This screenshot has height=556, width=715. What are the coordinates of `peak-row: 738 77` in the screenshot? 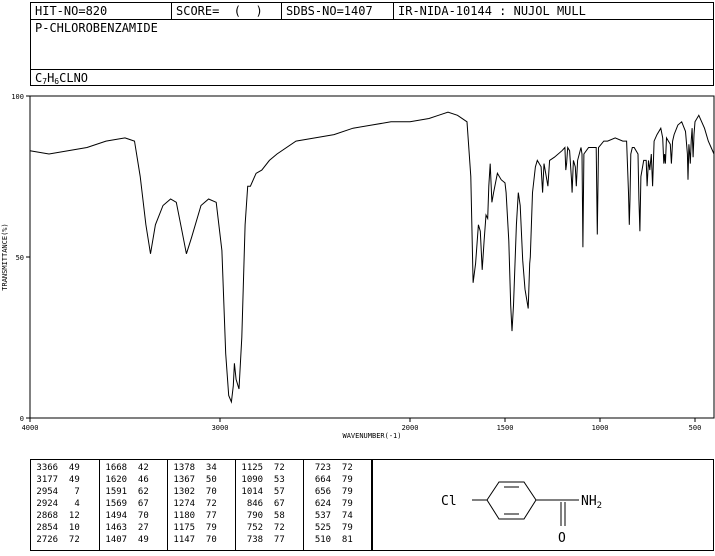 It's located at (260, 540).